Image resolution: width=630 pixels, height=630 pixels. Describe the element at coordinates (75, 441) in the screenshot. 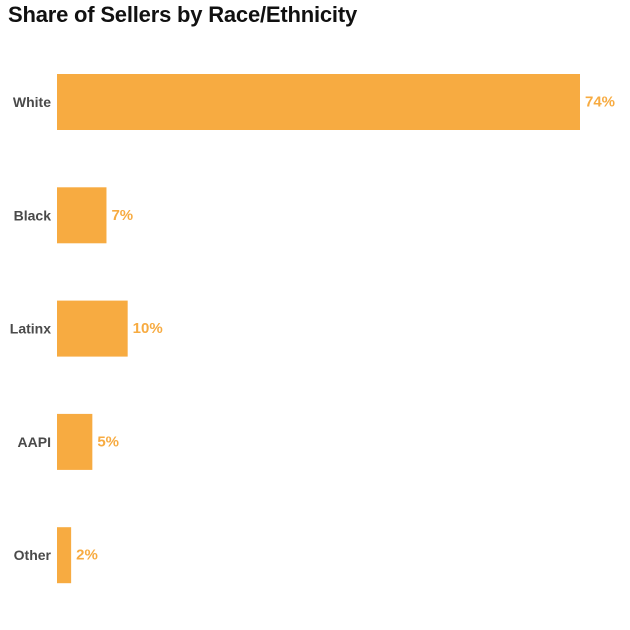

I see `bar-aapi` at that location.